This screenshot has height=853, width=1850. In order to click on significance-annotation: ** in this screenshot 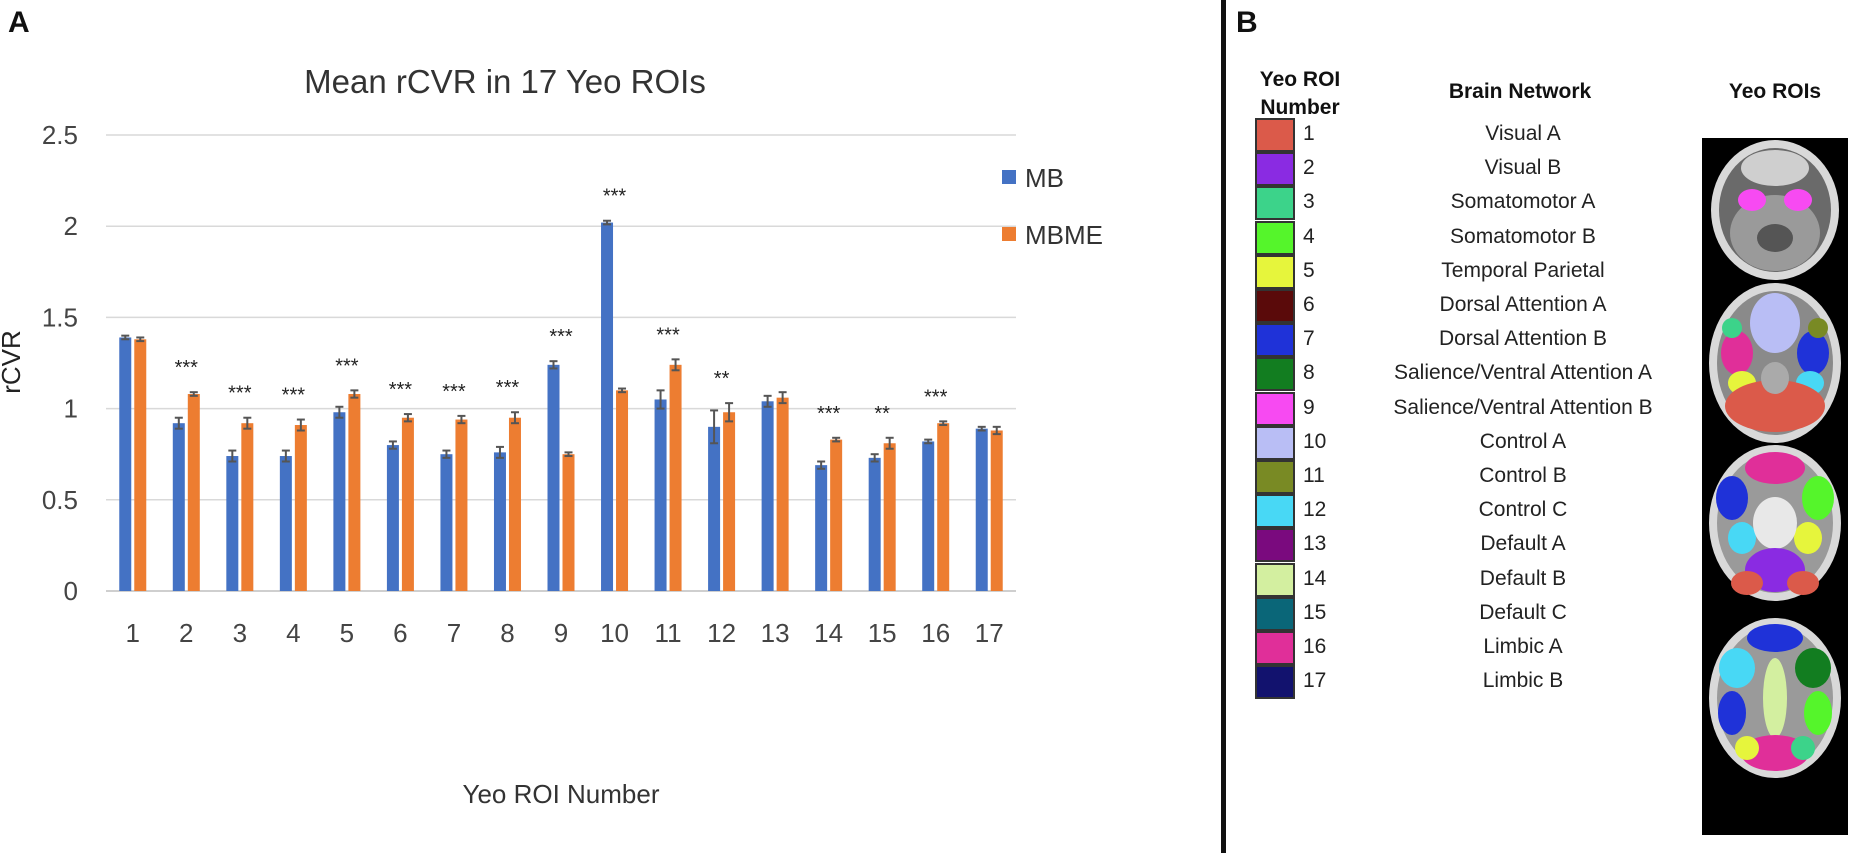, I will do `click(722, 379)`.